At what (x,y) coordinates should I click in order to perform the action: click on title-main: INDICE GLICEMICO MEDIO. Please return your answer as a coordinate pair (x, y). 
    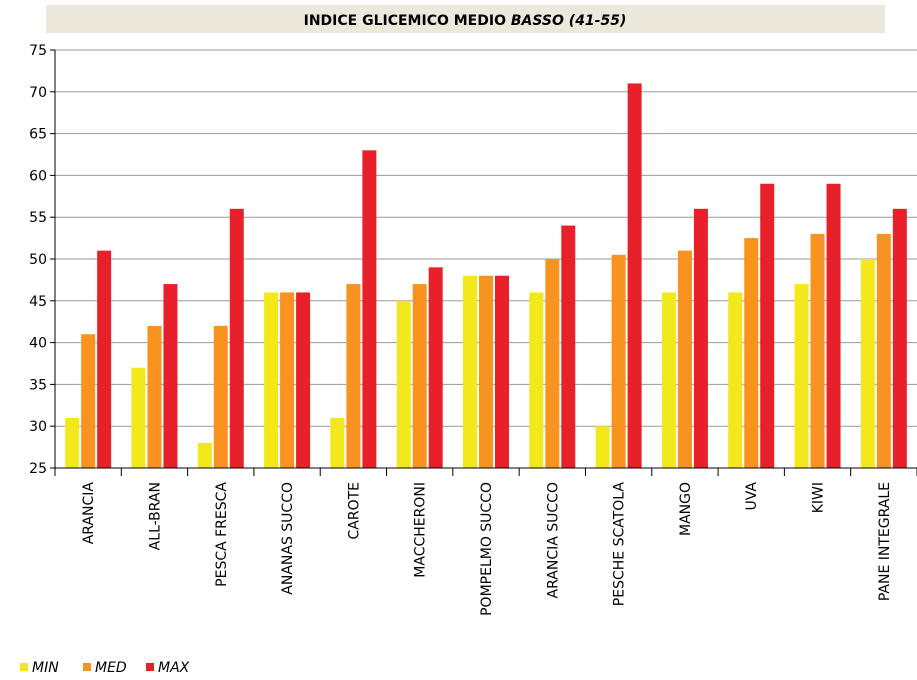
    Looking at the image, I should click on (407, 21).